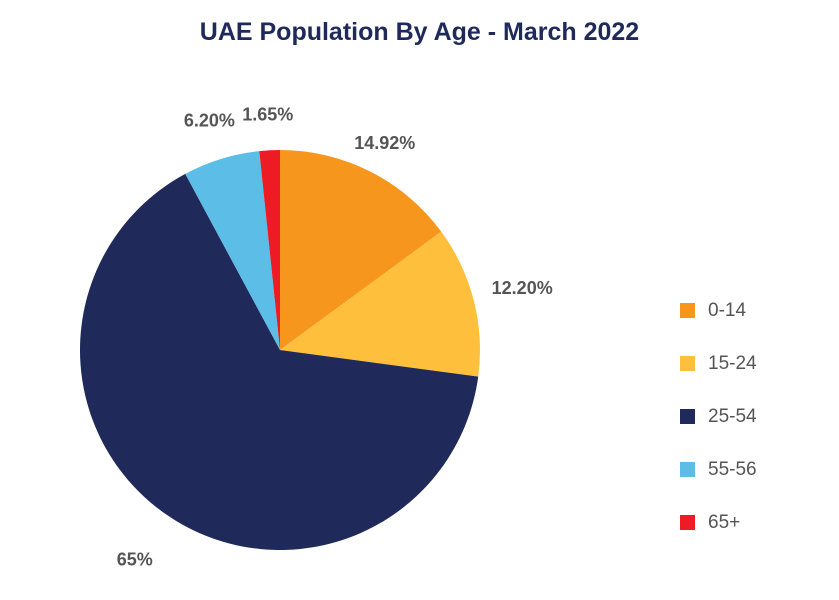  I want to click on legend-item-55-56: 55-56, so click(718, 469).